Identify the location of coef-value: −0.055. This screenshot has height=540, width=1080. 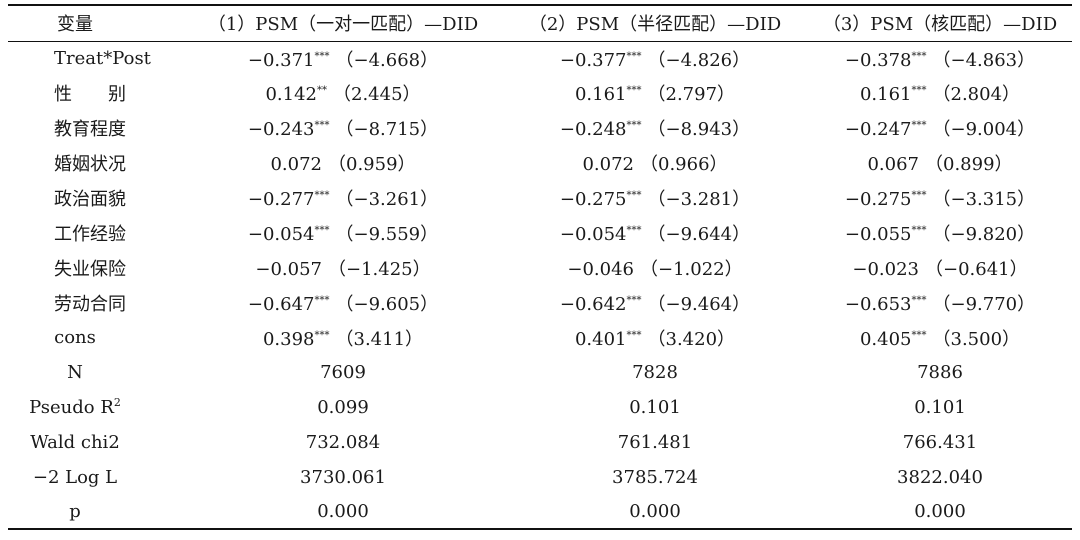
(878, 234).